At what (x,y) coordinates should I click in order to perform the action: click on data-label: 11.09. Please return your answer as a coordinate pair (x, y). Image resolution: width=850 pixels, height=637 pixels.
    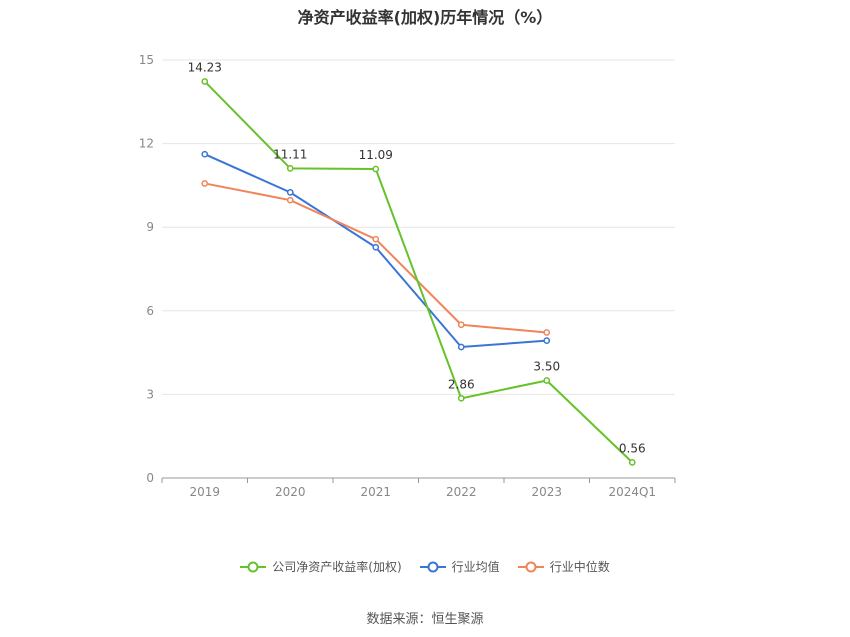
    Looking at the image, I should click on (376, 155).